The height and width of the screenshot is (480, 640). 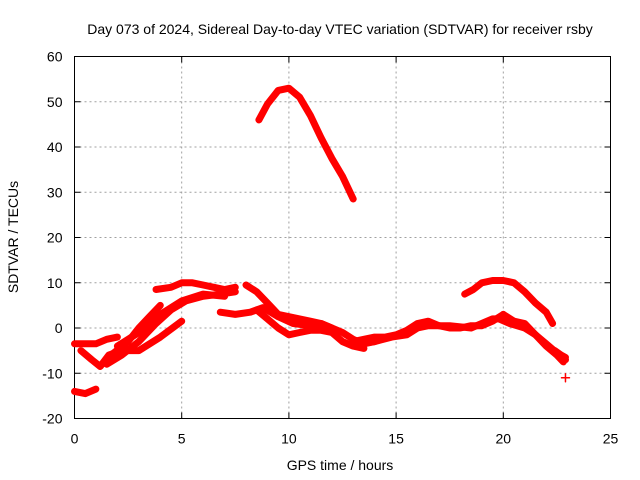 I want to click on y-tick-label: -10, so click(x=52, y=373).